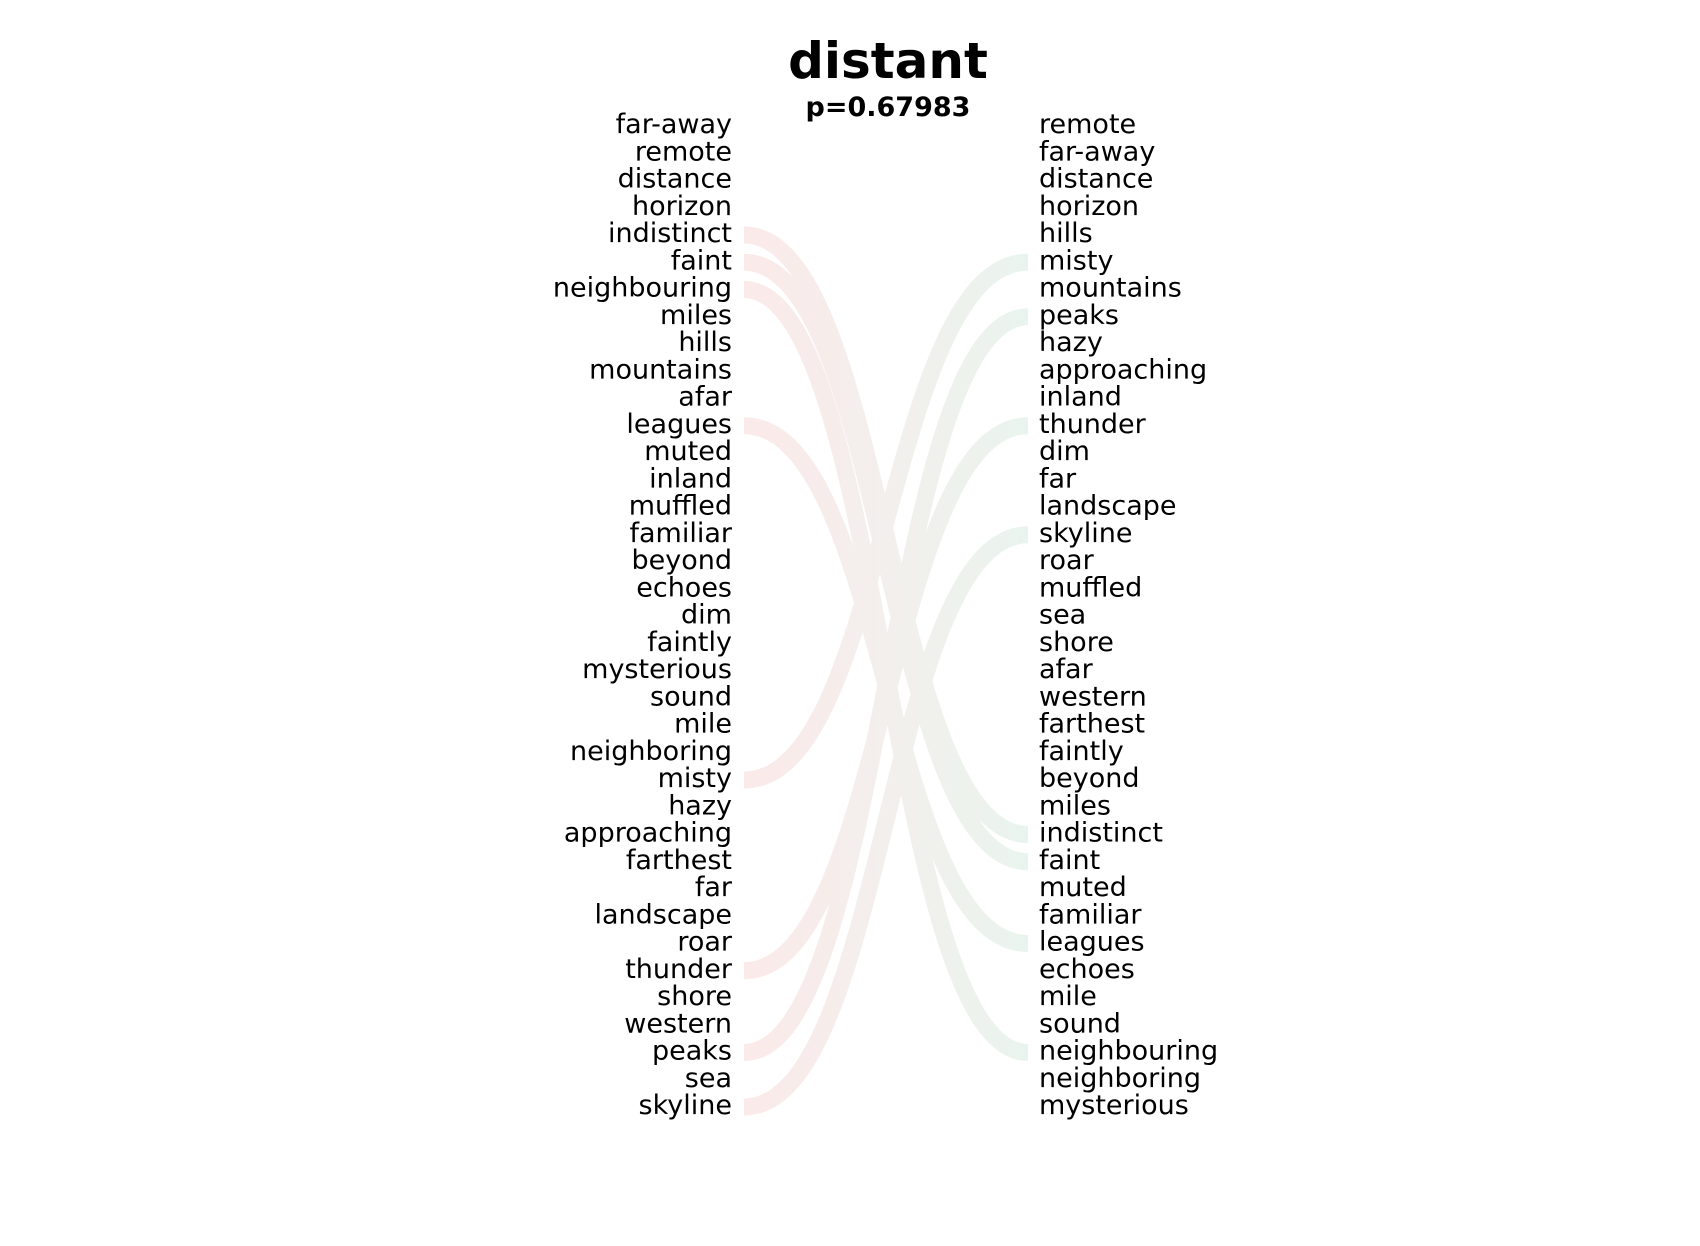 The height and width of the screenshot is (1246, 1700). What do you see at coordinates (679, 969) in the screenshot?
I see `left-word-label: thunder` at bounding box center [679, 969].